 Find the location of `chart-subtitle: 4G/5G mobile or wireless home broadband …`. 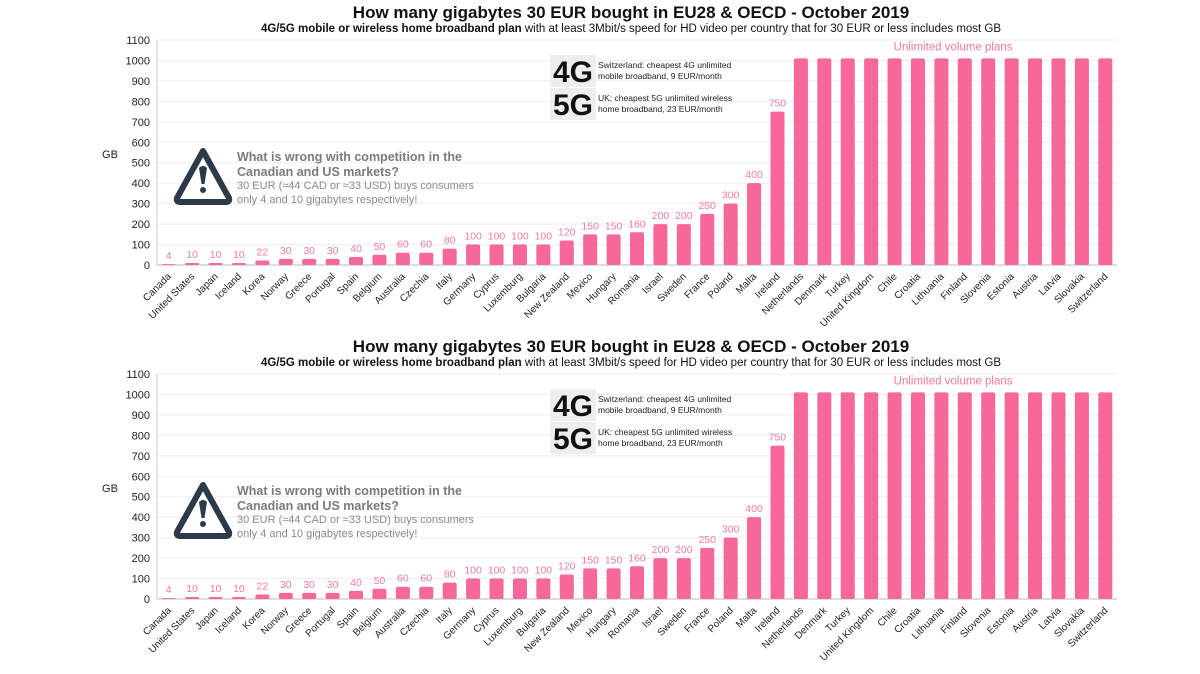

chart-subtitle: 4G/5G mobile or wireless home broadband … is located at coordinates (631, 363).